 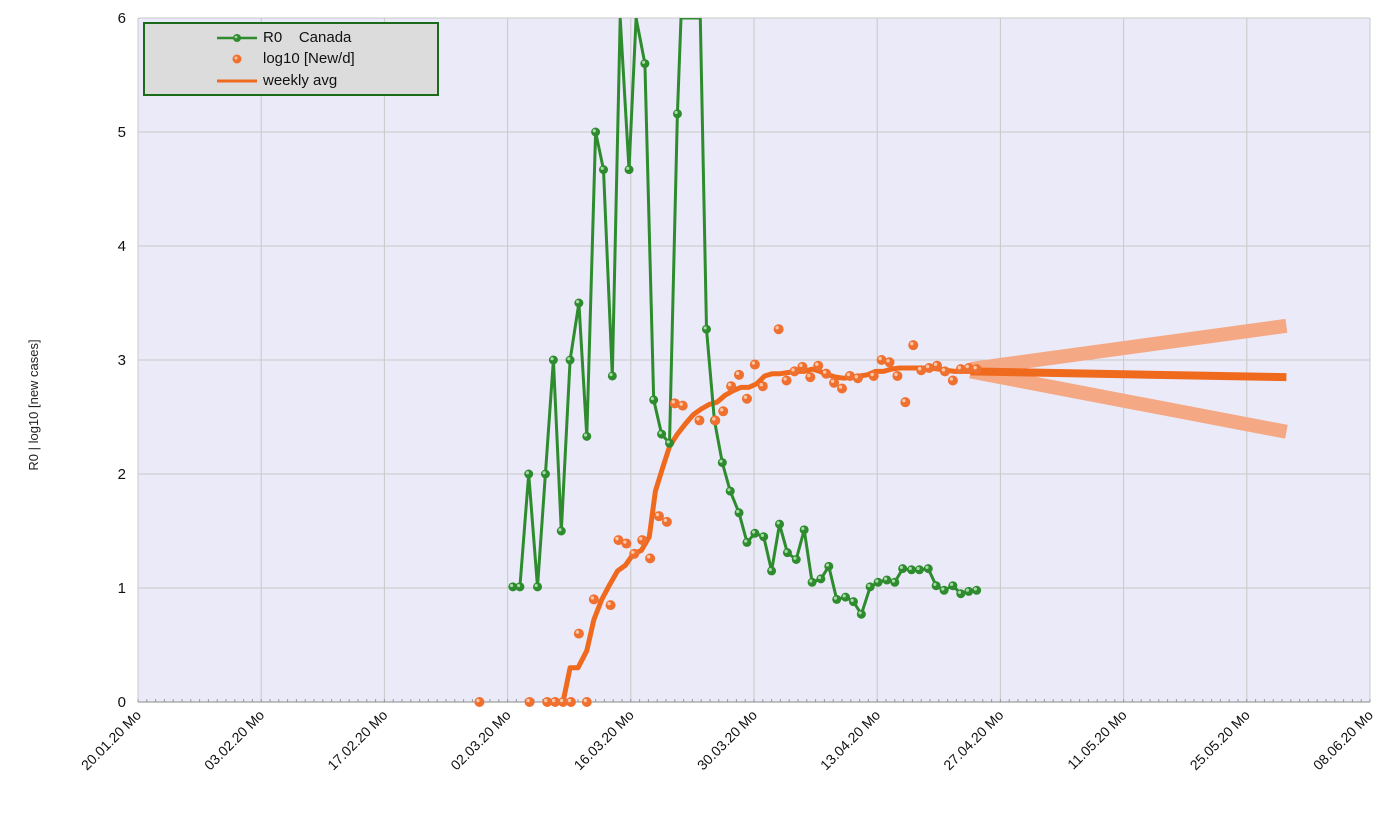 I want to click on y-tick-label: 2, so click(x=122, y=474).